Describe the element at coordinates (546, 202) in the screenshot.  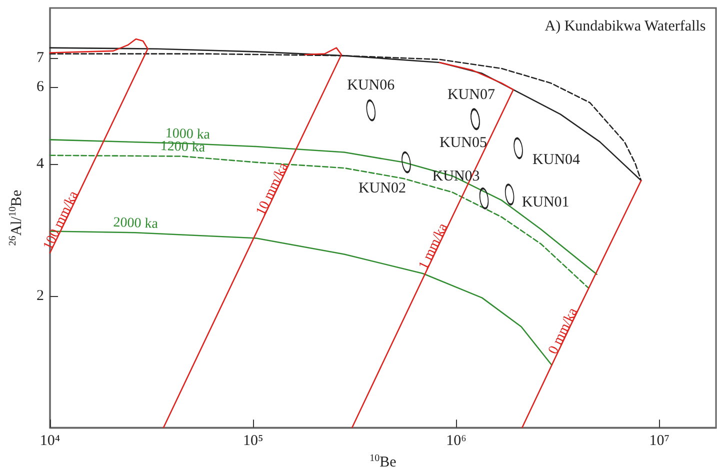
I see `series-label: KUN01` at that location.